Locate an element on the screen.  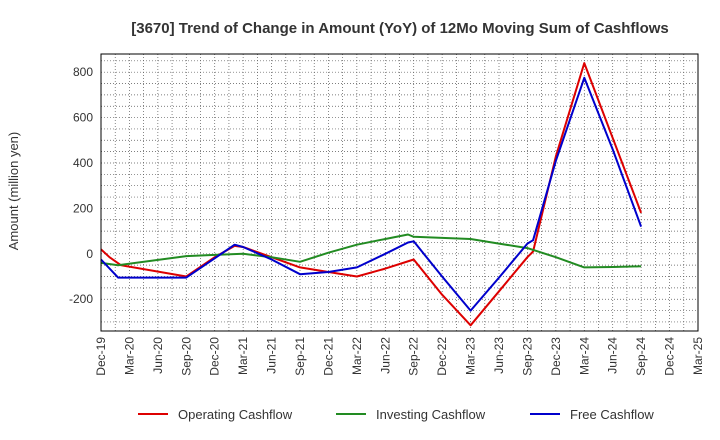
x-tick-label: Sep-22 is located at coordinates (414, 356).